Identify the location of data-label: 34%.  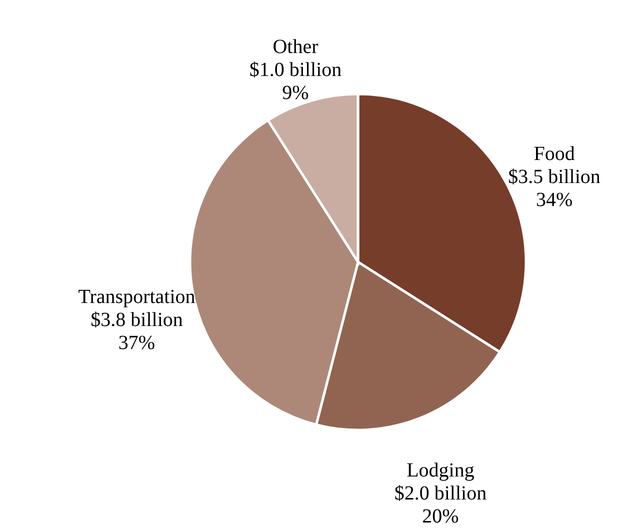
(554, 200).